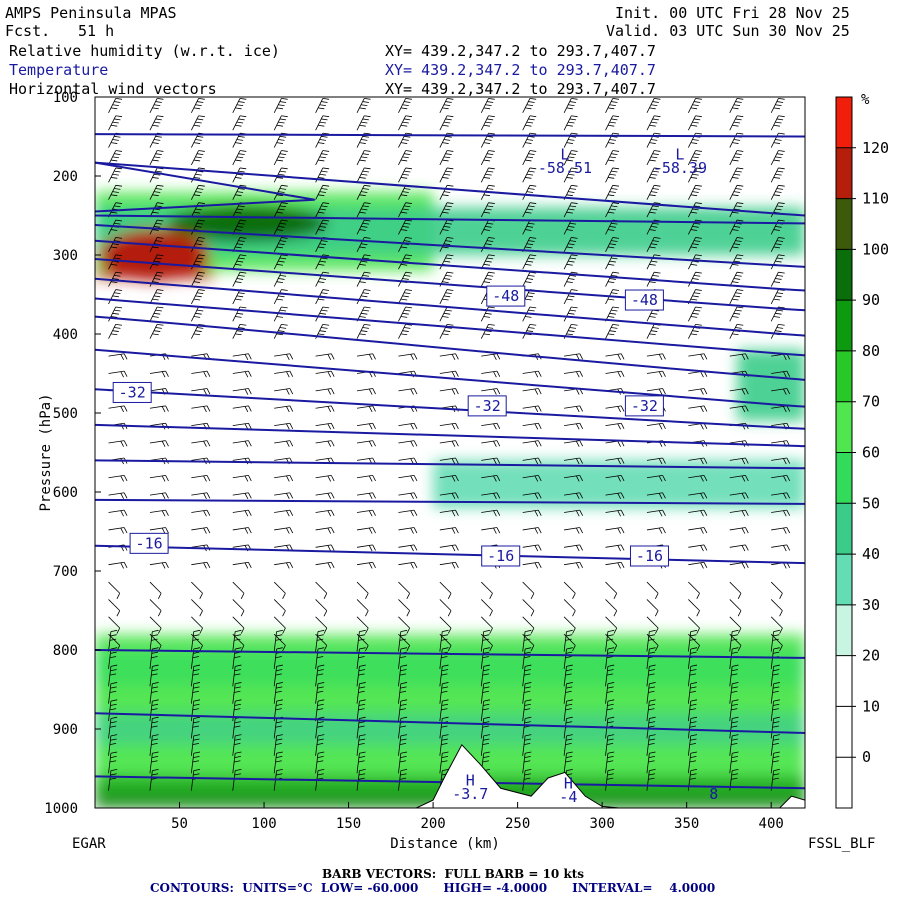  Describe the element at coordinates (871, 351) in the screenshot. I see `colorbar-label: 80` at that location.